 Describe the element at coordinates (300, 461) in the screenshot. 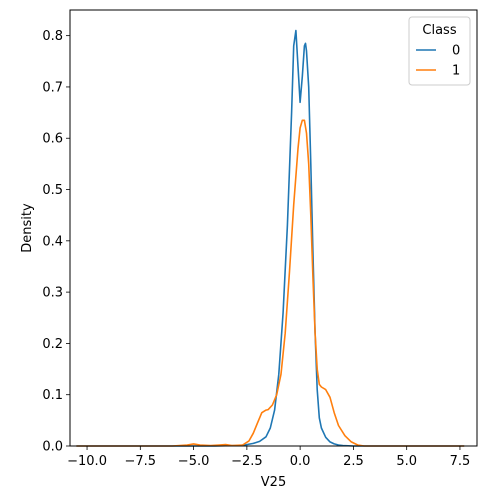

I see `x-tick-label: 0.0` at that location.